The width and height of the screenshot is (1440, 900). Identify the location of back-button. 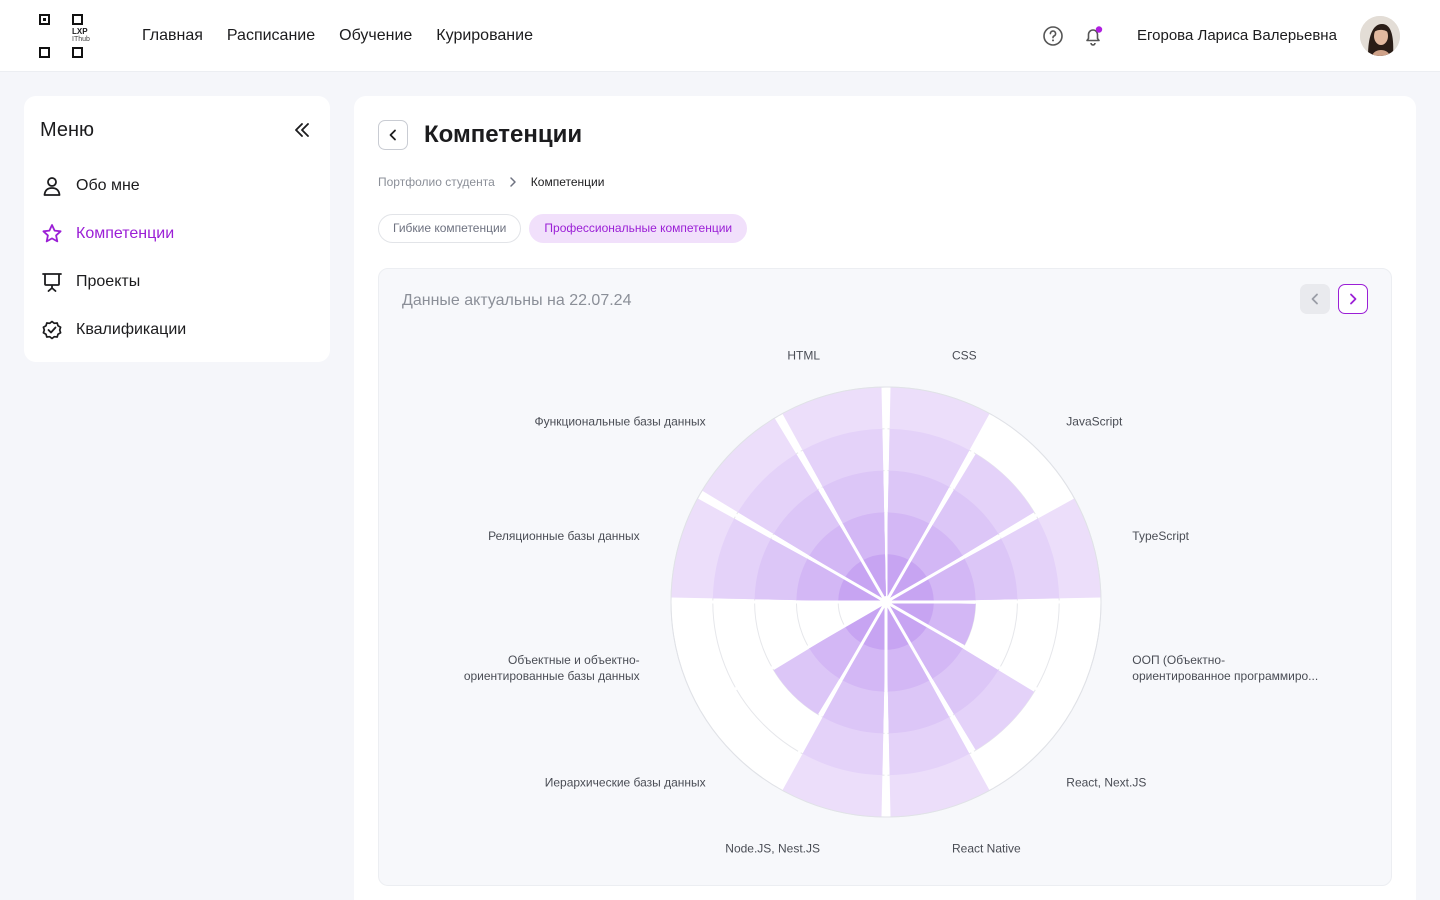
(393, 135).